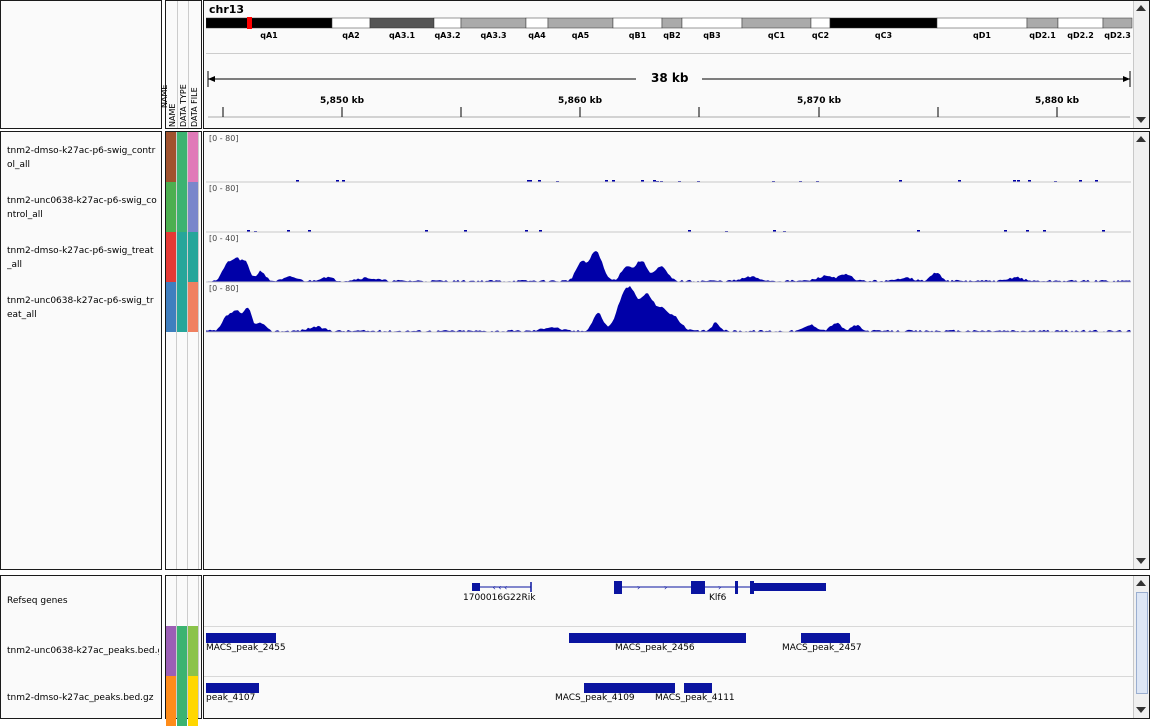 This screenshot has width=1150, height=726. What do you see at coordinates (883, 35) in the screenshot?
I see `band-label: qC3` at bounding box center [883, 35].